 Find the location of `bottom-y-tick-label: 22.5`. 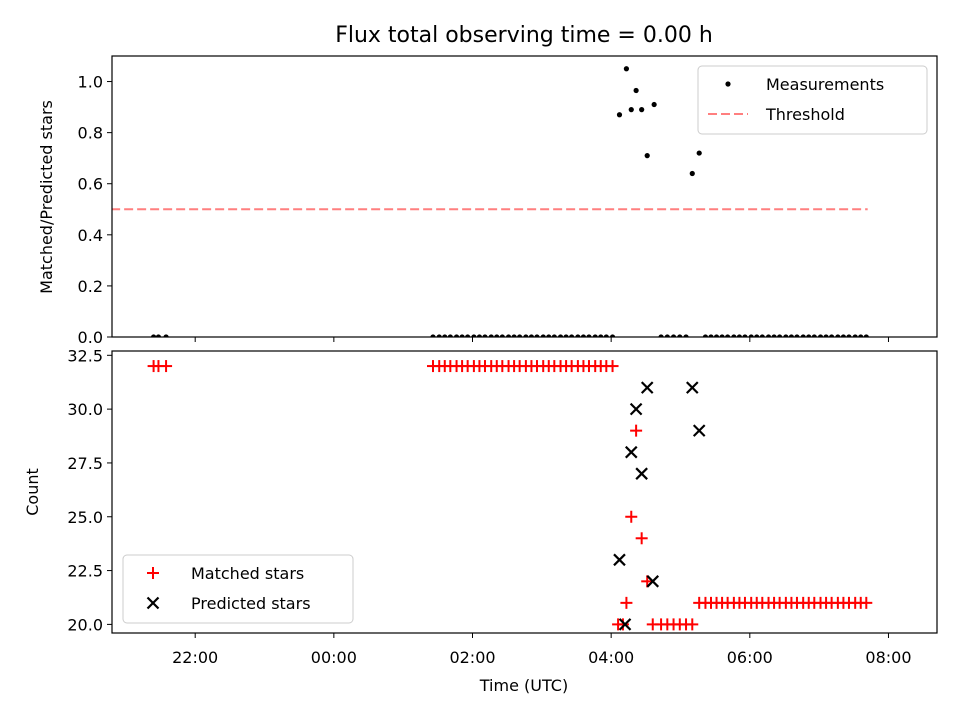

bottom-y-tick-label: 22.5 is located at coordinates (85, 571).